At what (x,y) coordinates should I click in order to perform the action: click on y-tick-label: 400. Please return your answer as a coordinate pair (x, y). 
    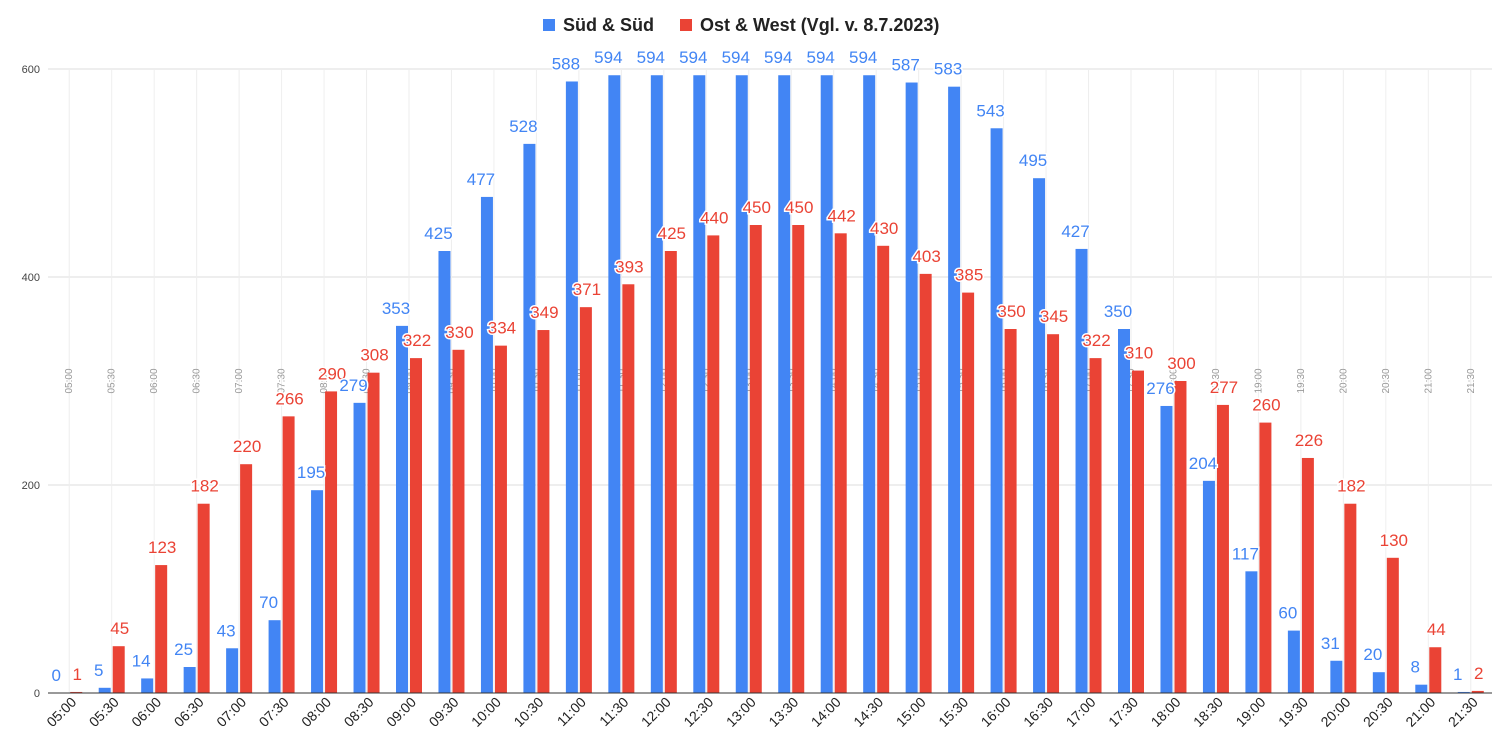
    Looking at the image, I should click on (31, 278).